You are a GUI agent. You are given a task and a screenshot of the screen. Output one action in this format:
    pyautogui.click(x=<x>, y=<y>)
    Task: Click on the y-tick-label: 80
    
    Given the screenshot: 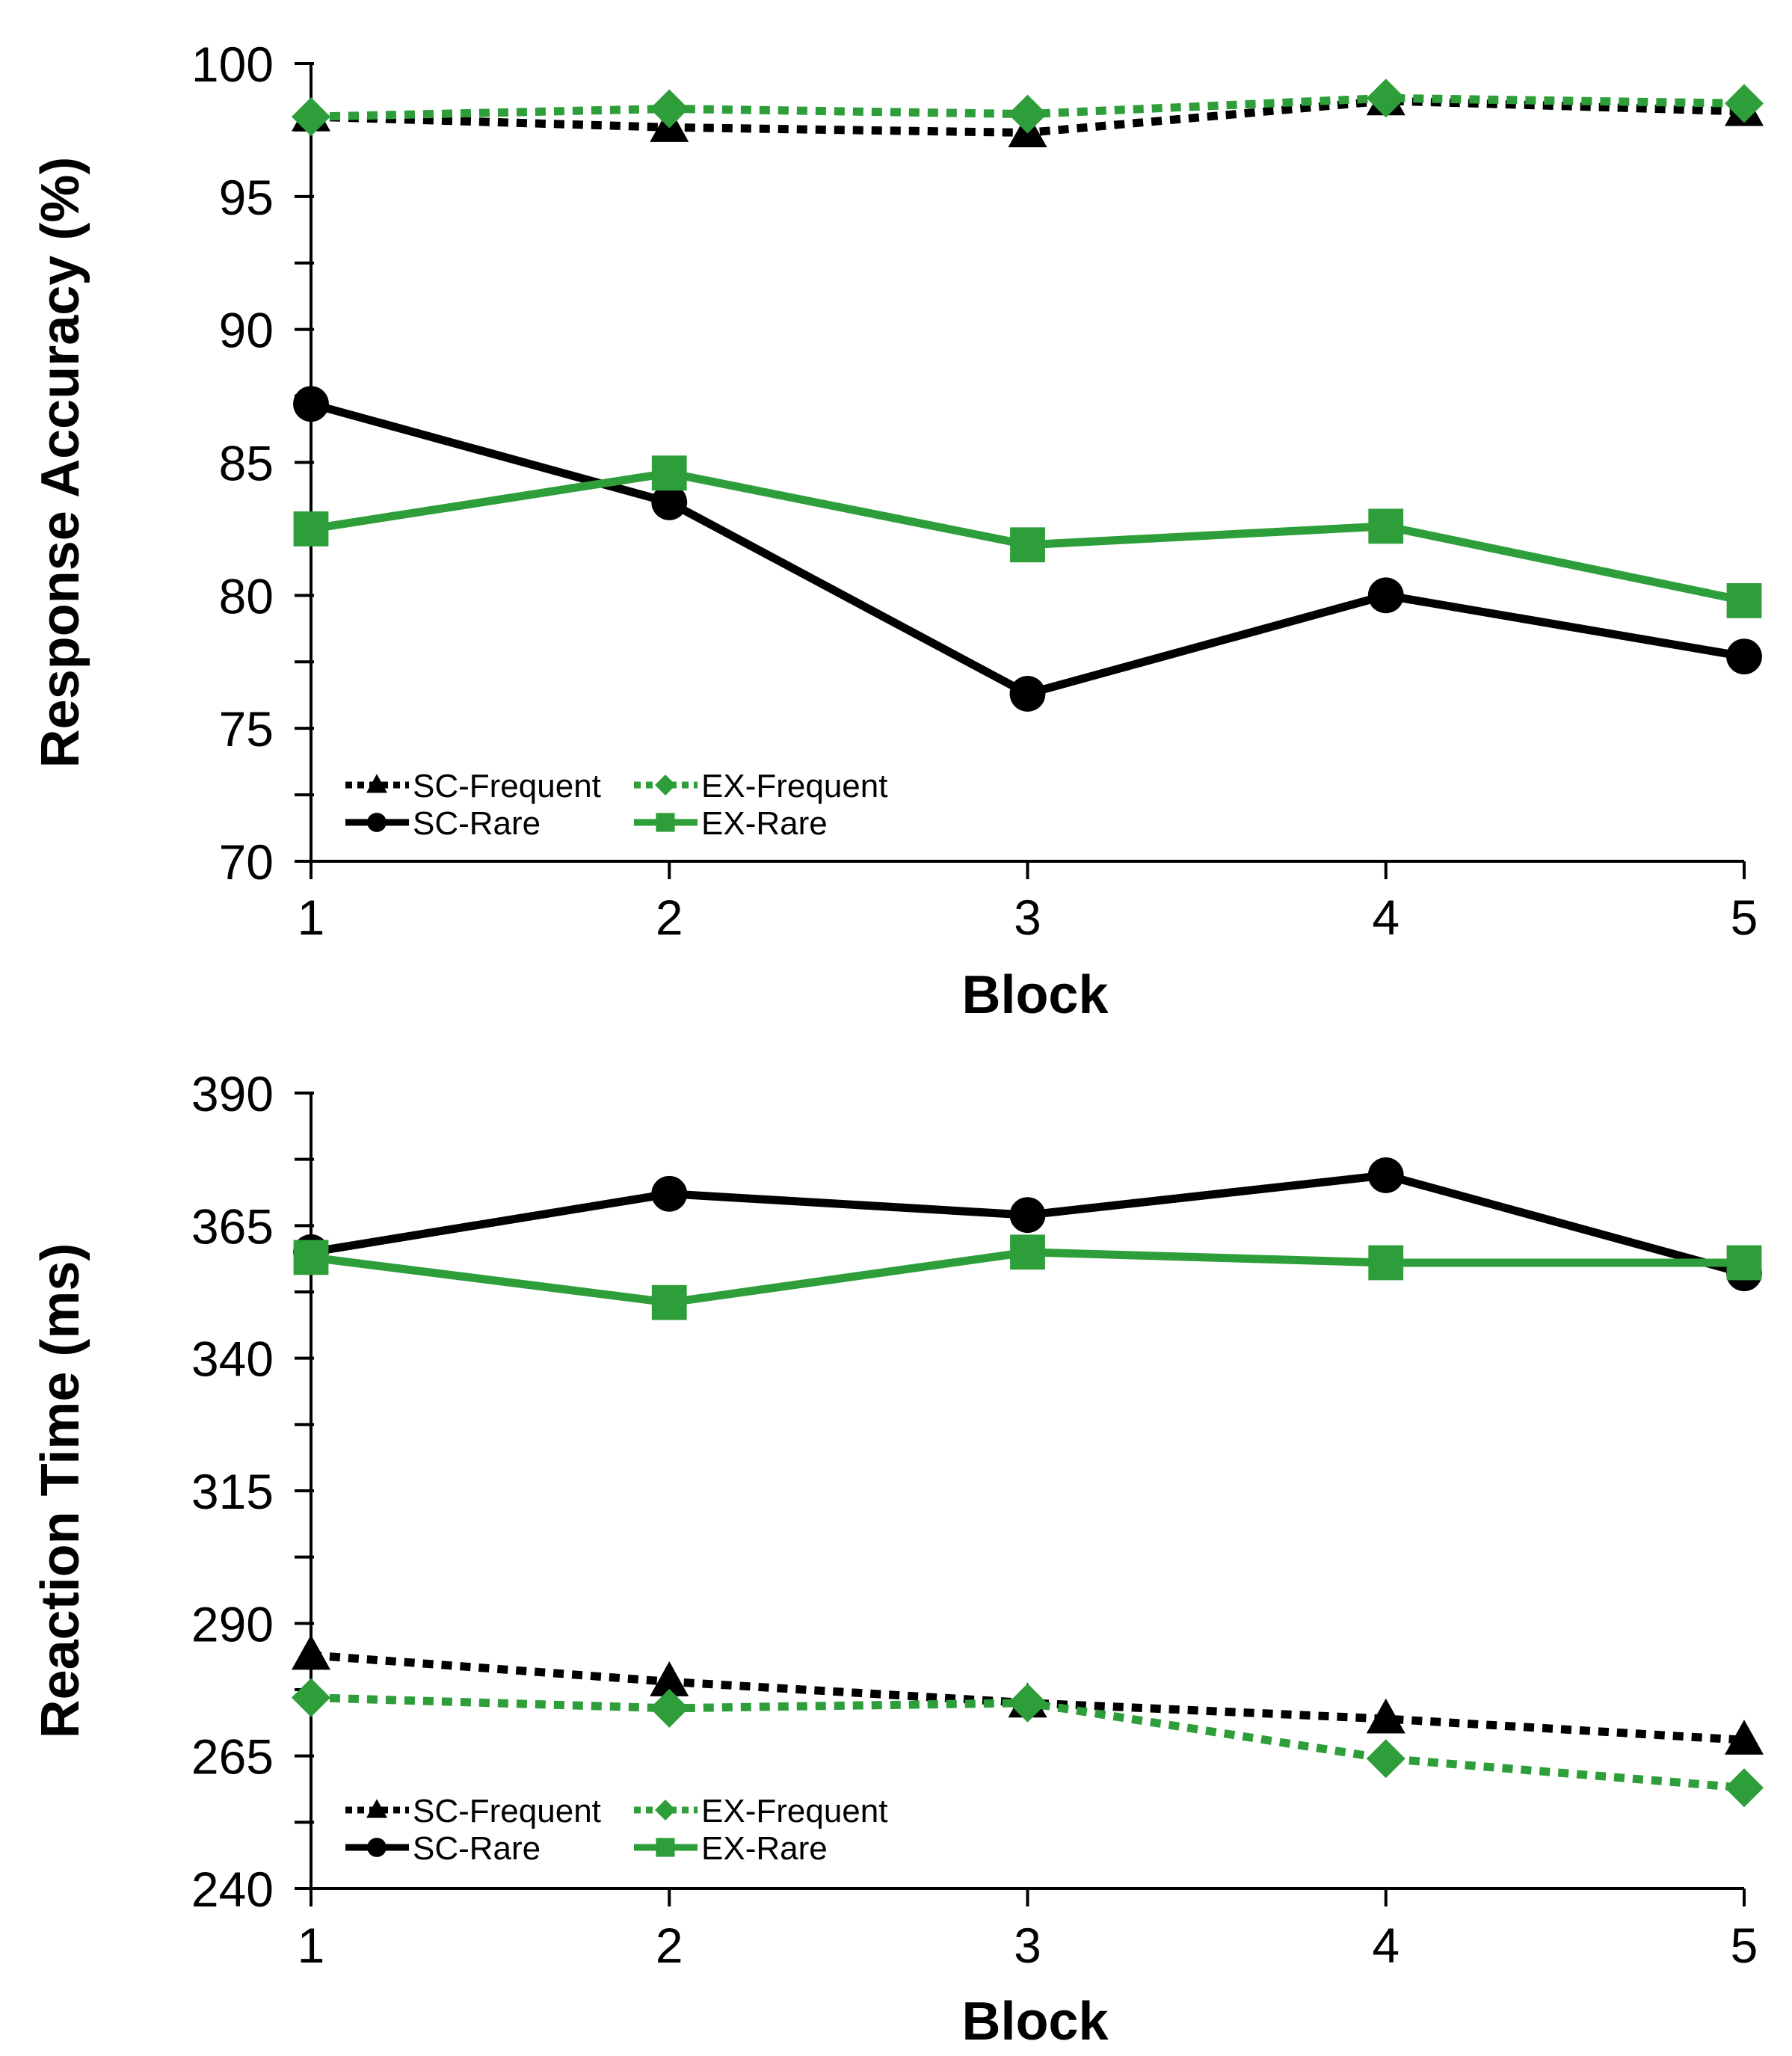 What is the action you would take?
    pyautogui.click(x=246, y=596)
    